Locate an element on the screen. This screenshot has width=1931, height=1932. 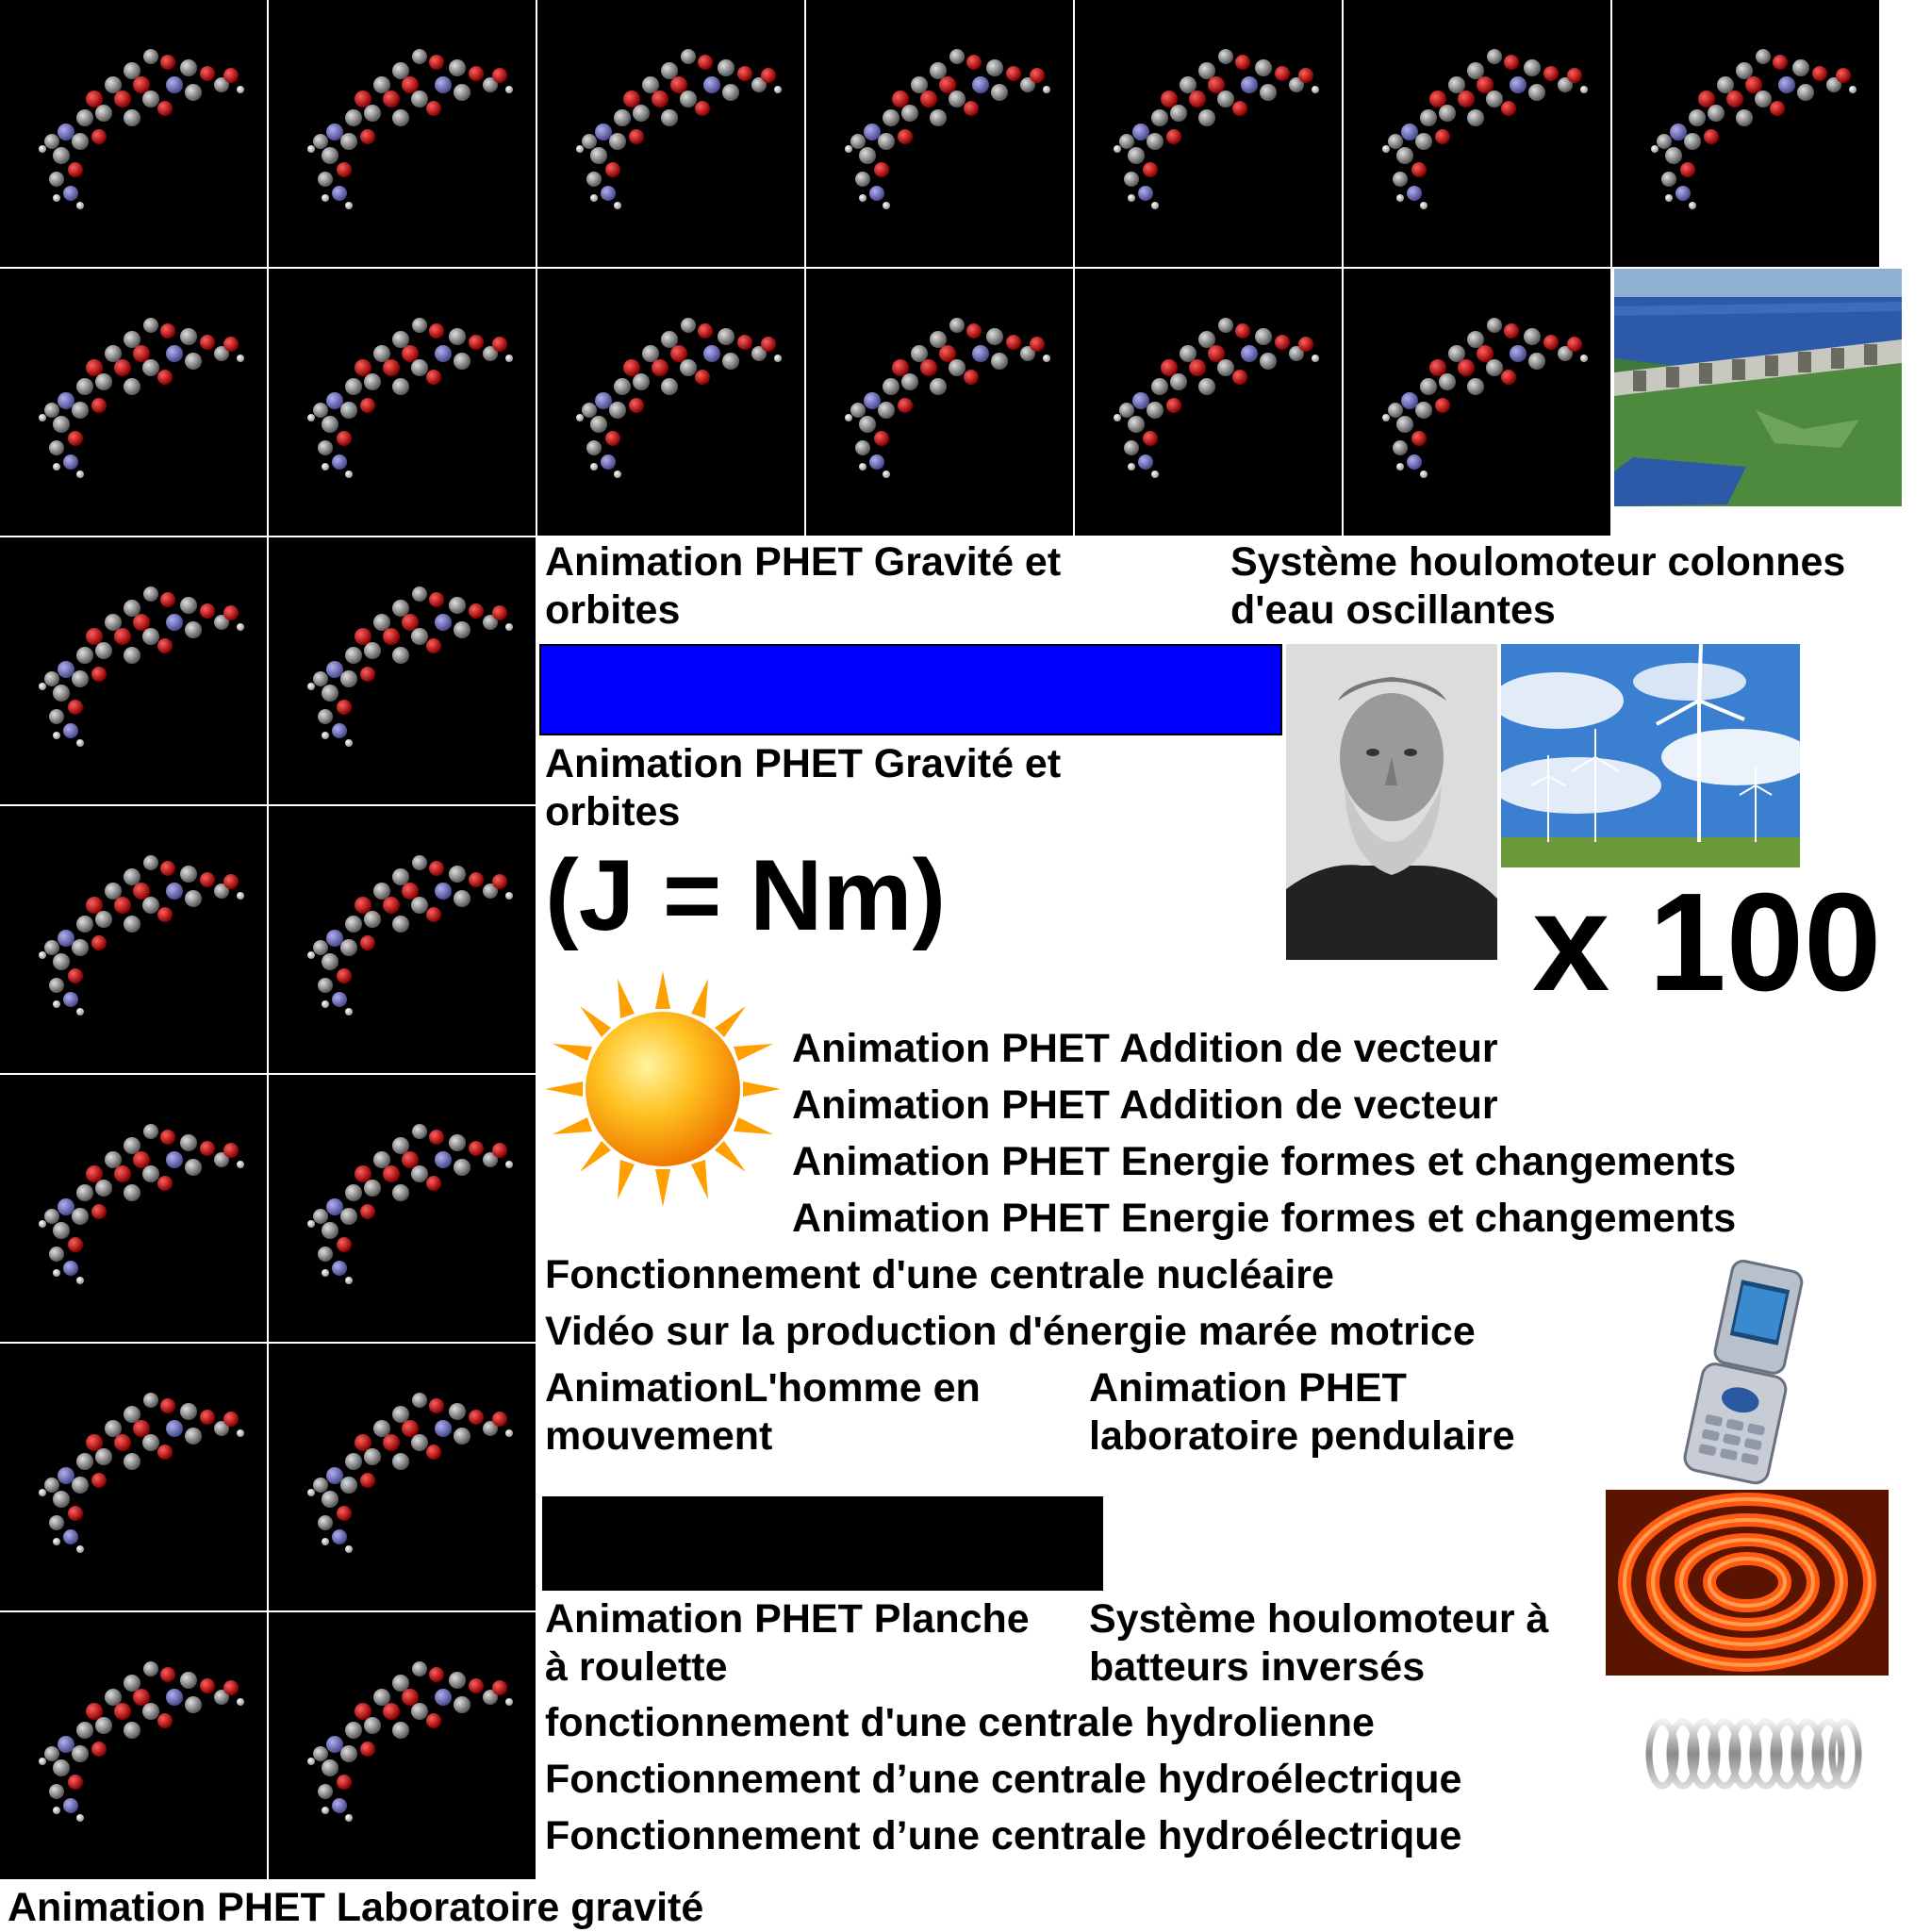
link-addition-vecteur: Animation PHET Addition de vecteur is located at coordinates (1145, 1048).